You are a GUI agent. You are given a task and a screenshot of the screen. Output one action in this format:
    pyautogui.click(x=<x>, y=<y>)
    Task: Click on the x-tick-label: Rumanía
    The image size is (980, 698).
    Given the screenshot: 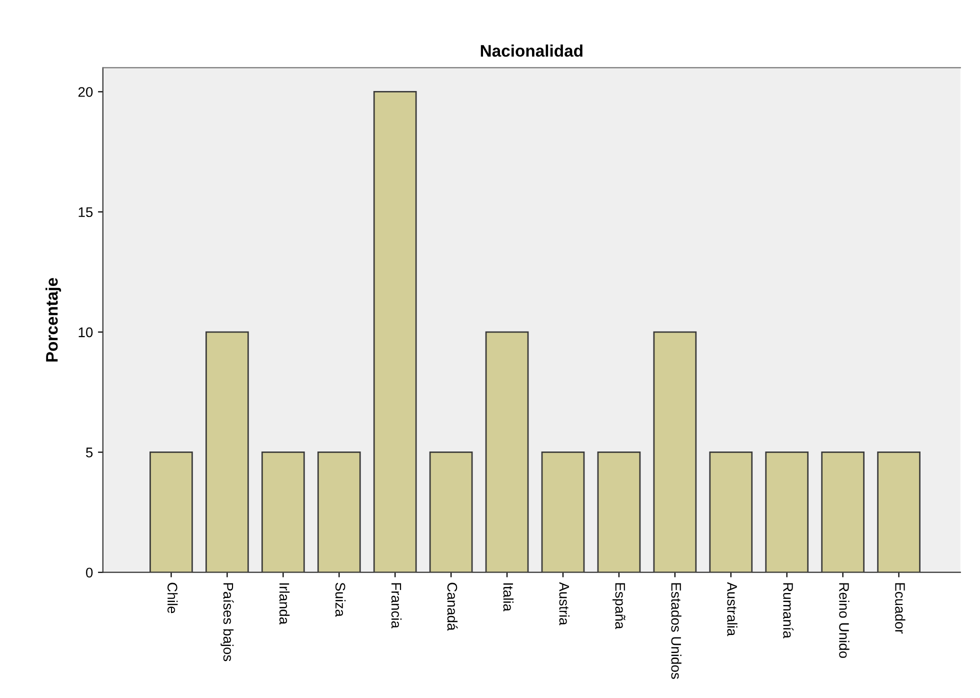 What is the action you would take?
    pyautogui.click(x=788, y=610)
    